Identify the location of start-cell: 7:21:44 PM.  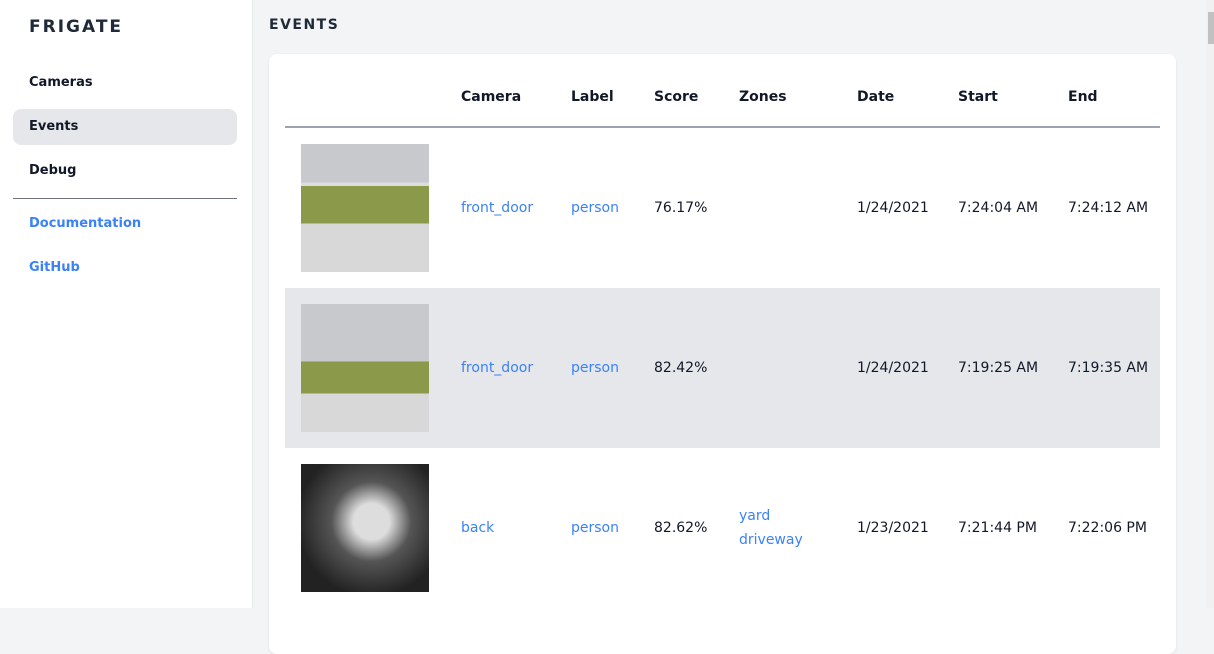
(997, 528).